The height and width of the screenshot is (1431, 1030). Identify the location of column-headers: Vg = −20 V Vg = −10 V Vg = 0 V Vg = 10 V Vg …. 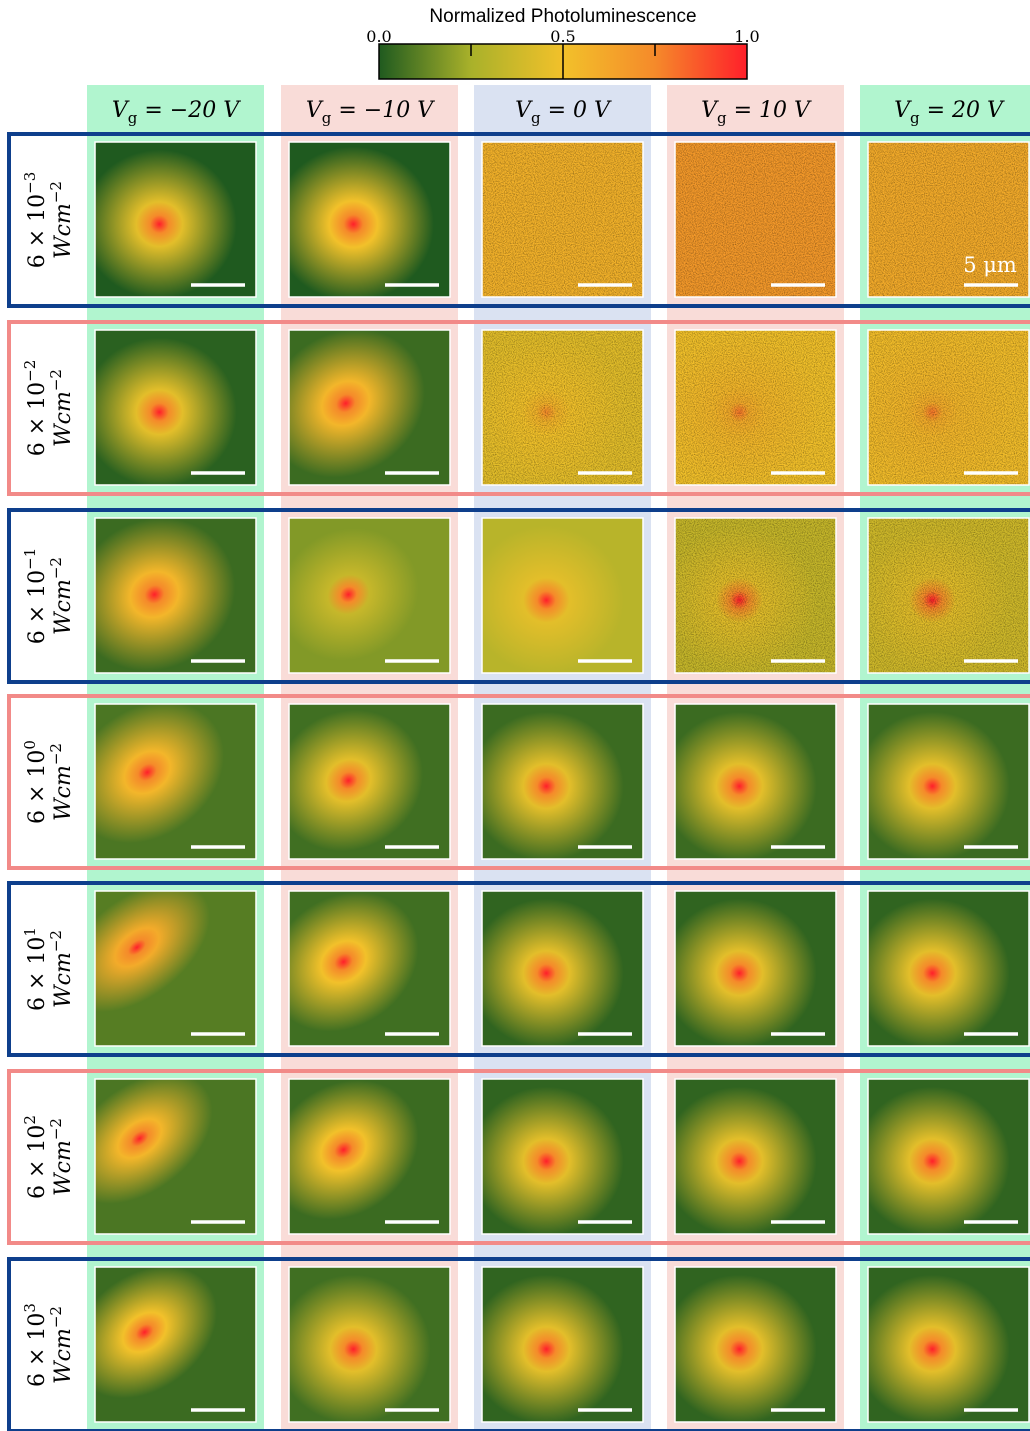
(558, 112).